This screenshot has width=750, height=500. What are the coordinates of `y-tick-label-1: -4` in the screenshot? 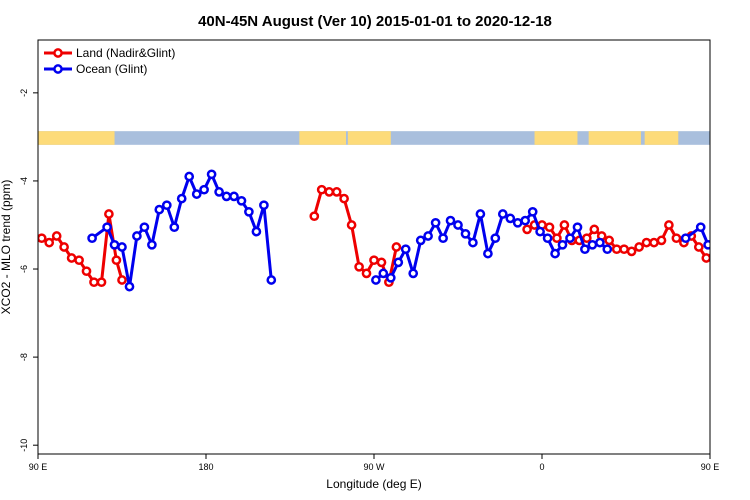 It's located at (24, 181).